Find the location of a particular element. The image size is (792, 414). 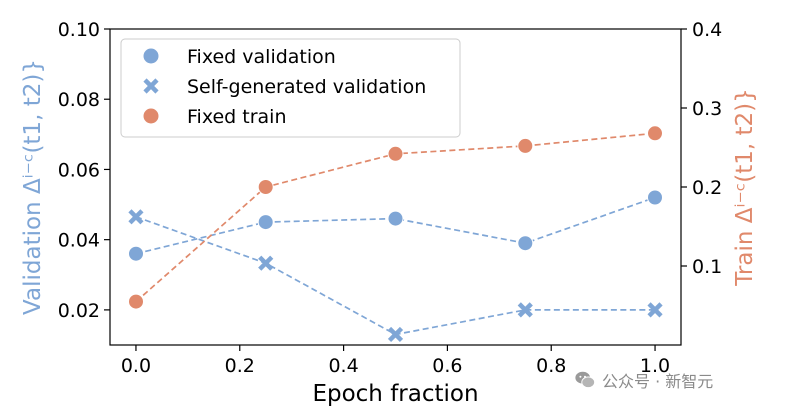

x-tick-label-1: 0.2 is located at coordinates (240, 366).